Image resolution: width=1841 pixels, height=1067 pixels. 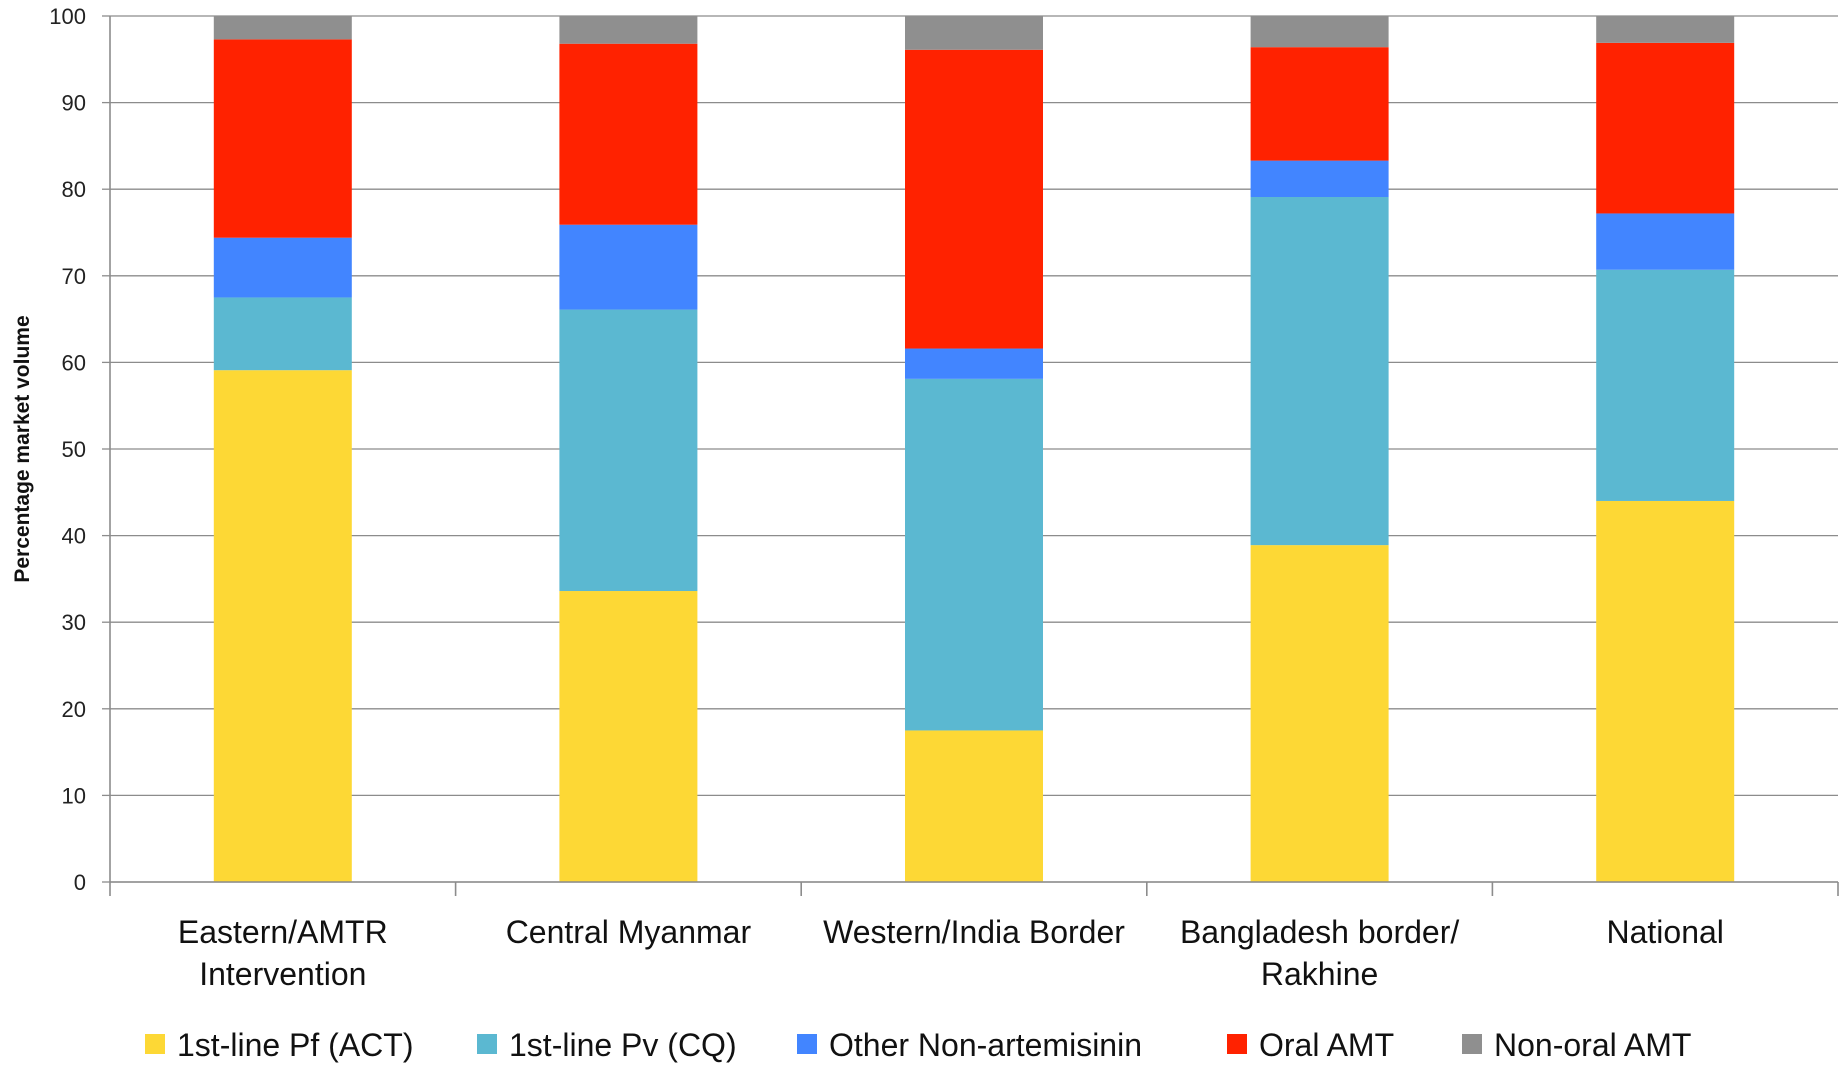 What do you see at coordinates (80, 882) in the screenshot?
I see `y-tick-label: 0` at bounding box center [80, 882].